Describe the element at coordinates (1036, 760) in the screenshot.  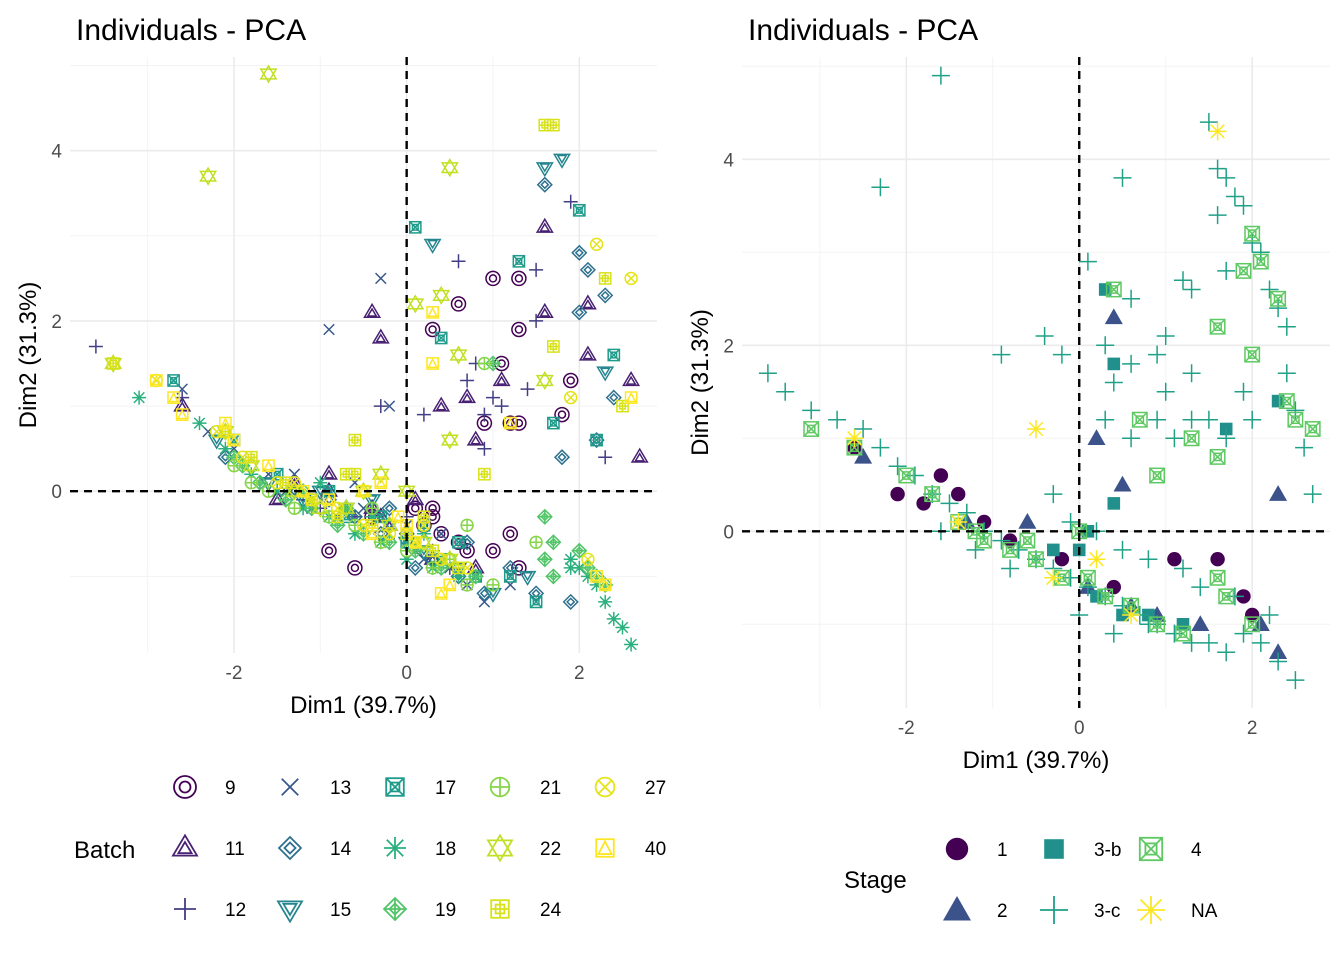
I see `x-axis-title: Dim1 (39.7%)` at that location.